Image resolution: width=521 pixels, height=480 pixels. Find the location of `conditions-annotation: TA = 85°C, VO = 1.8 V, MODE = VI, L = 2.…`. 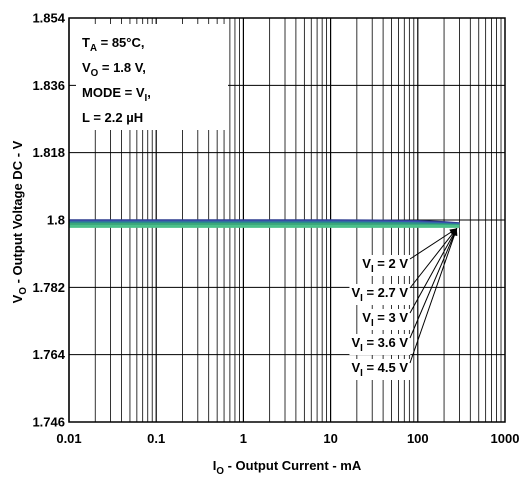

conditions-annotation: TA = 85°C, VO = 1.8 V, MODE = VI, L = 2.… is located at coordinates (152, 77).